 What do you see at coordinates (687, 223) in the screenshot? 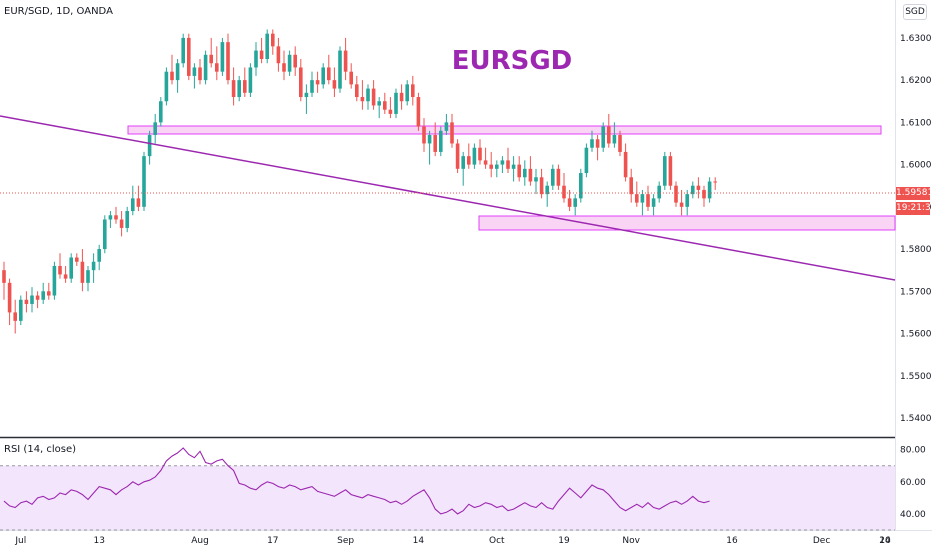
I see `support-zone` at bounding box center [687, 223].